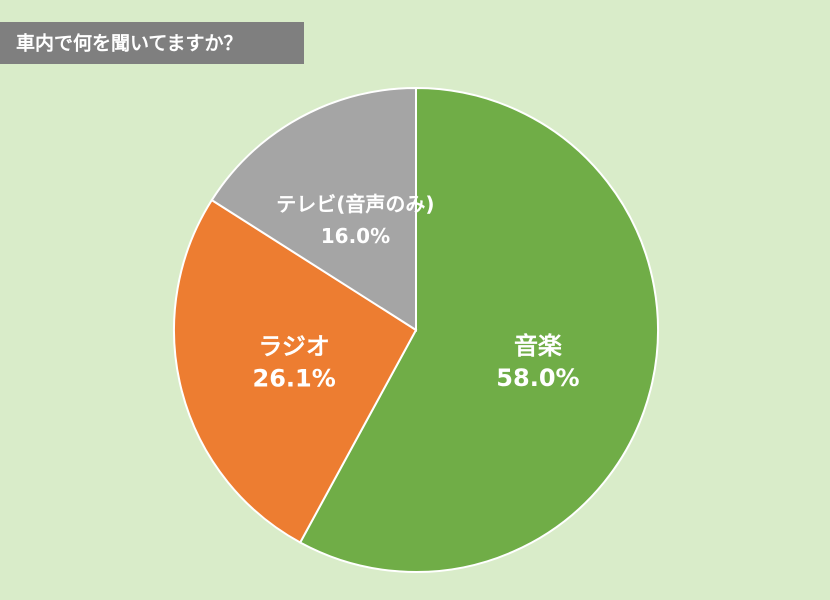 The height and width of the screenshot is (600, 830). Describe the element at coordinates (538, 346) in the screenshot. I see `slice-label: 音楽` at that location.